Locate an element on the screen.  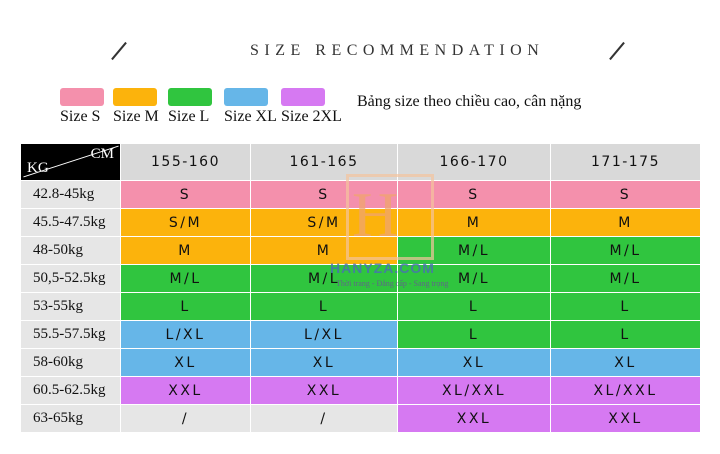
table-row: 58-60kg XL XL XL XL is located at coordinates (360, 362).